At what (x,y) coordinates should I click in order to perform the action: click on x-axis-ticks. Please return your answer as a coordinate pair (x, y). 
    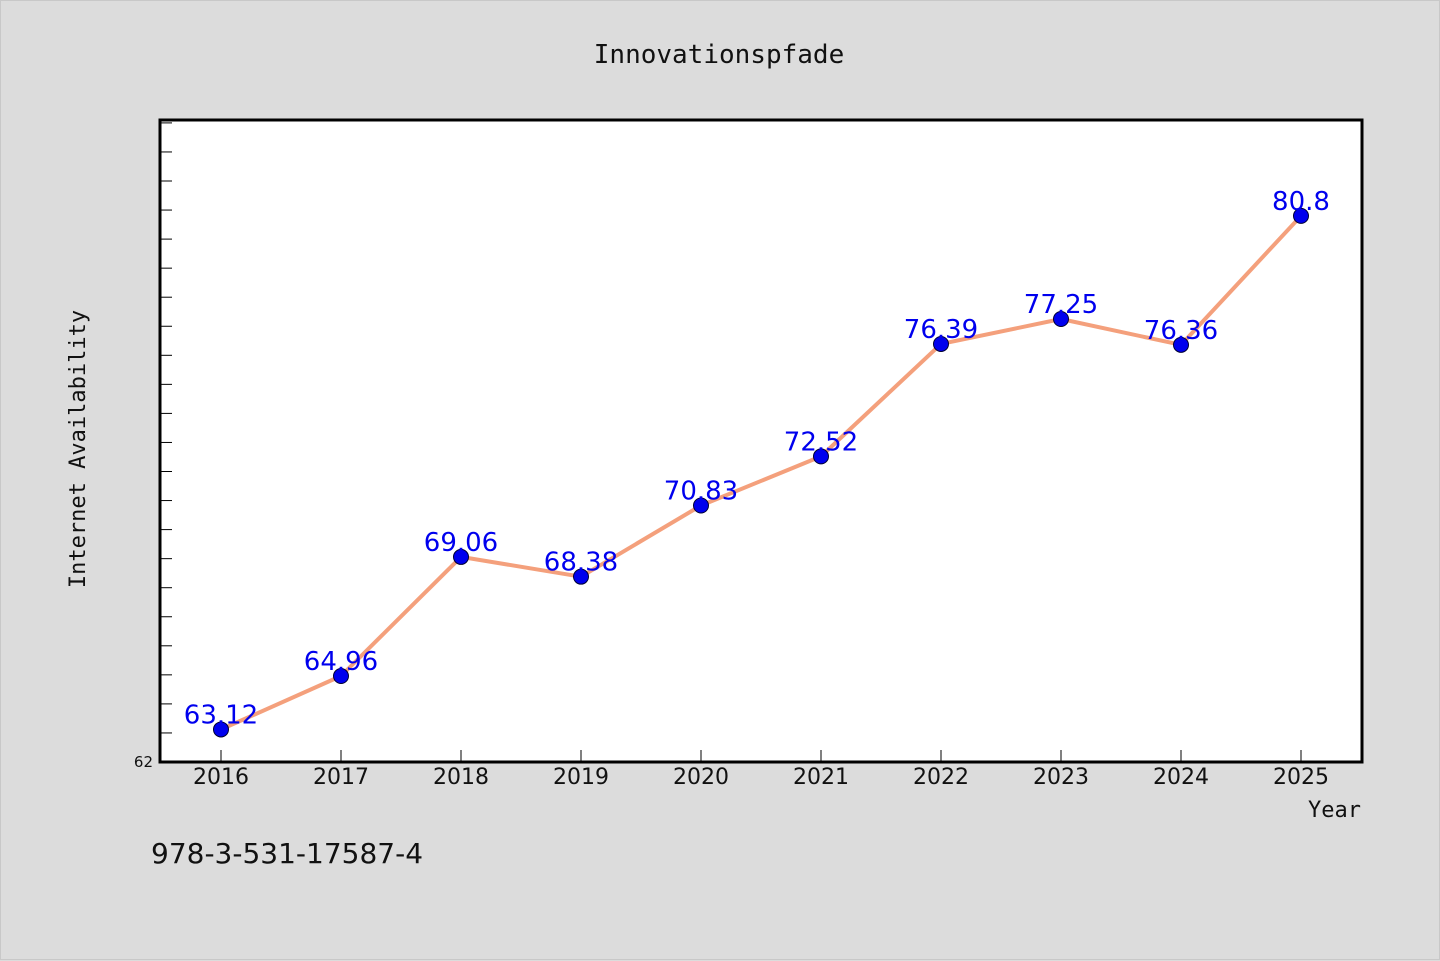
    Looking at the image, I should click on (761, 756).